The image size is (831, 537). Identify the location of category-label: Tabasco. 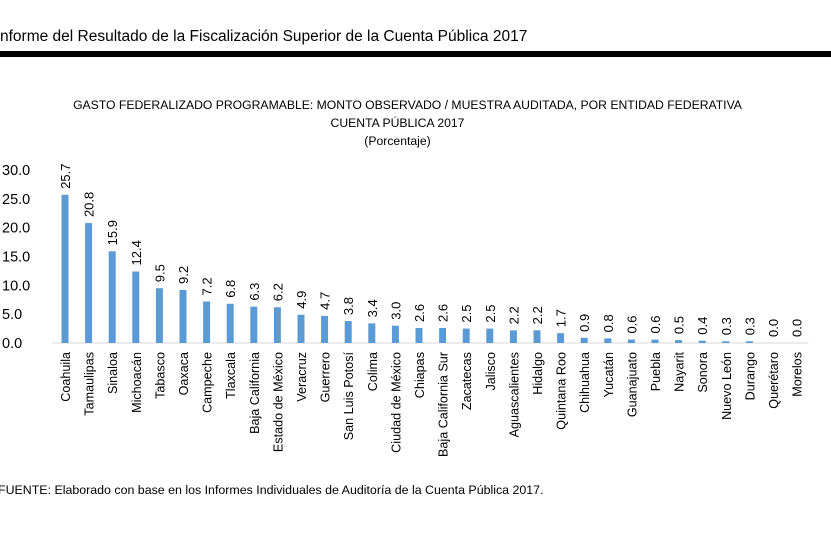
(160, 375).